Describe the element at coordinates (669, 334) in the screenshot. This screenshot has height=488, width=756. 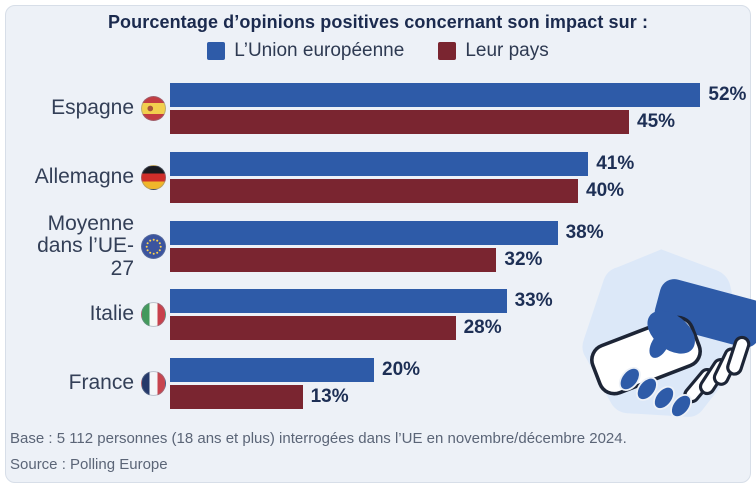
I see `handshake-icon` at that location.